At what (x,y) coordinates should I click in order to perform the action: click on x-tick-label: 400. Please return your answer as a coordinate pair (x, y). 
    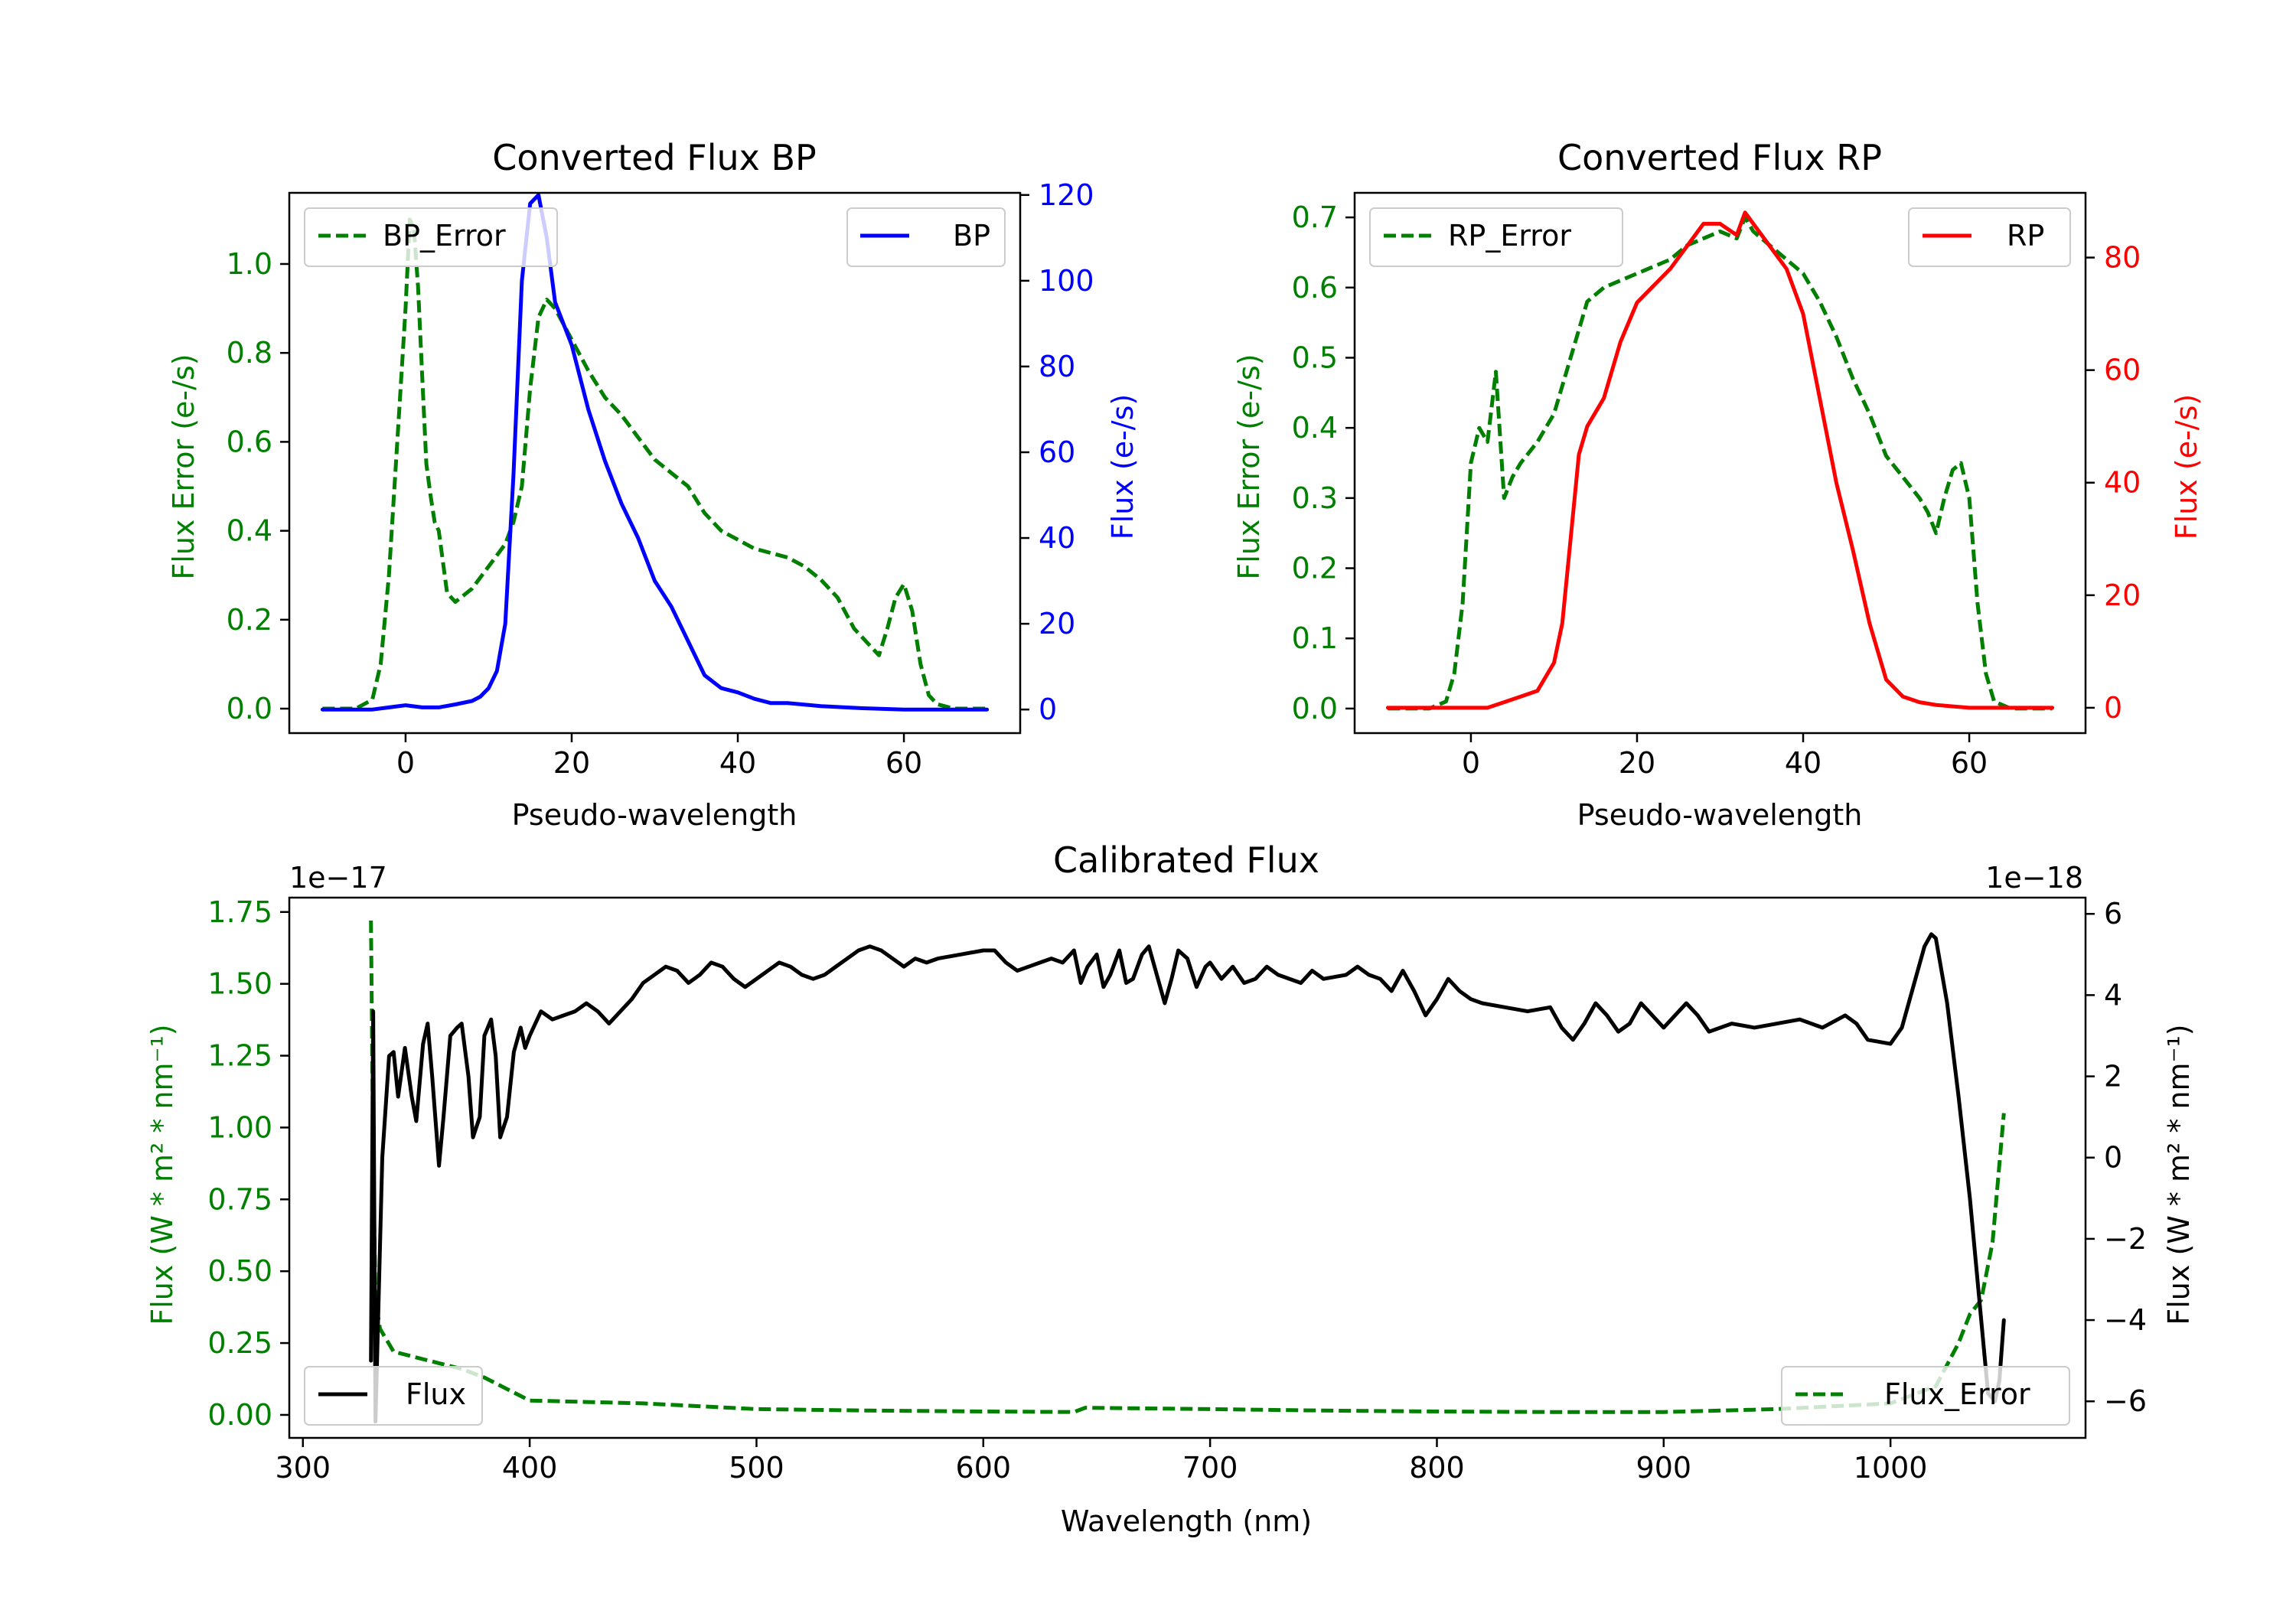
    Looking at the image, I should click on (530, 1468).